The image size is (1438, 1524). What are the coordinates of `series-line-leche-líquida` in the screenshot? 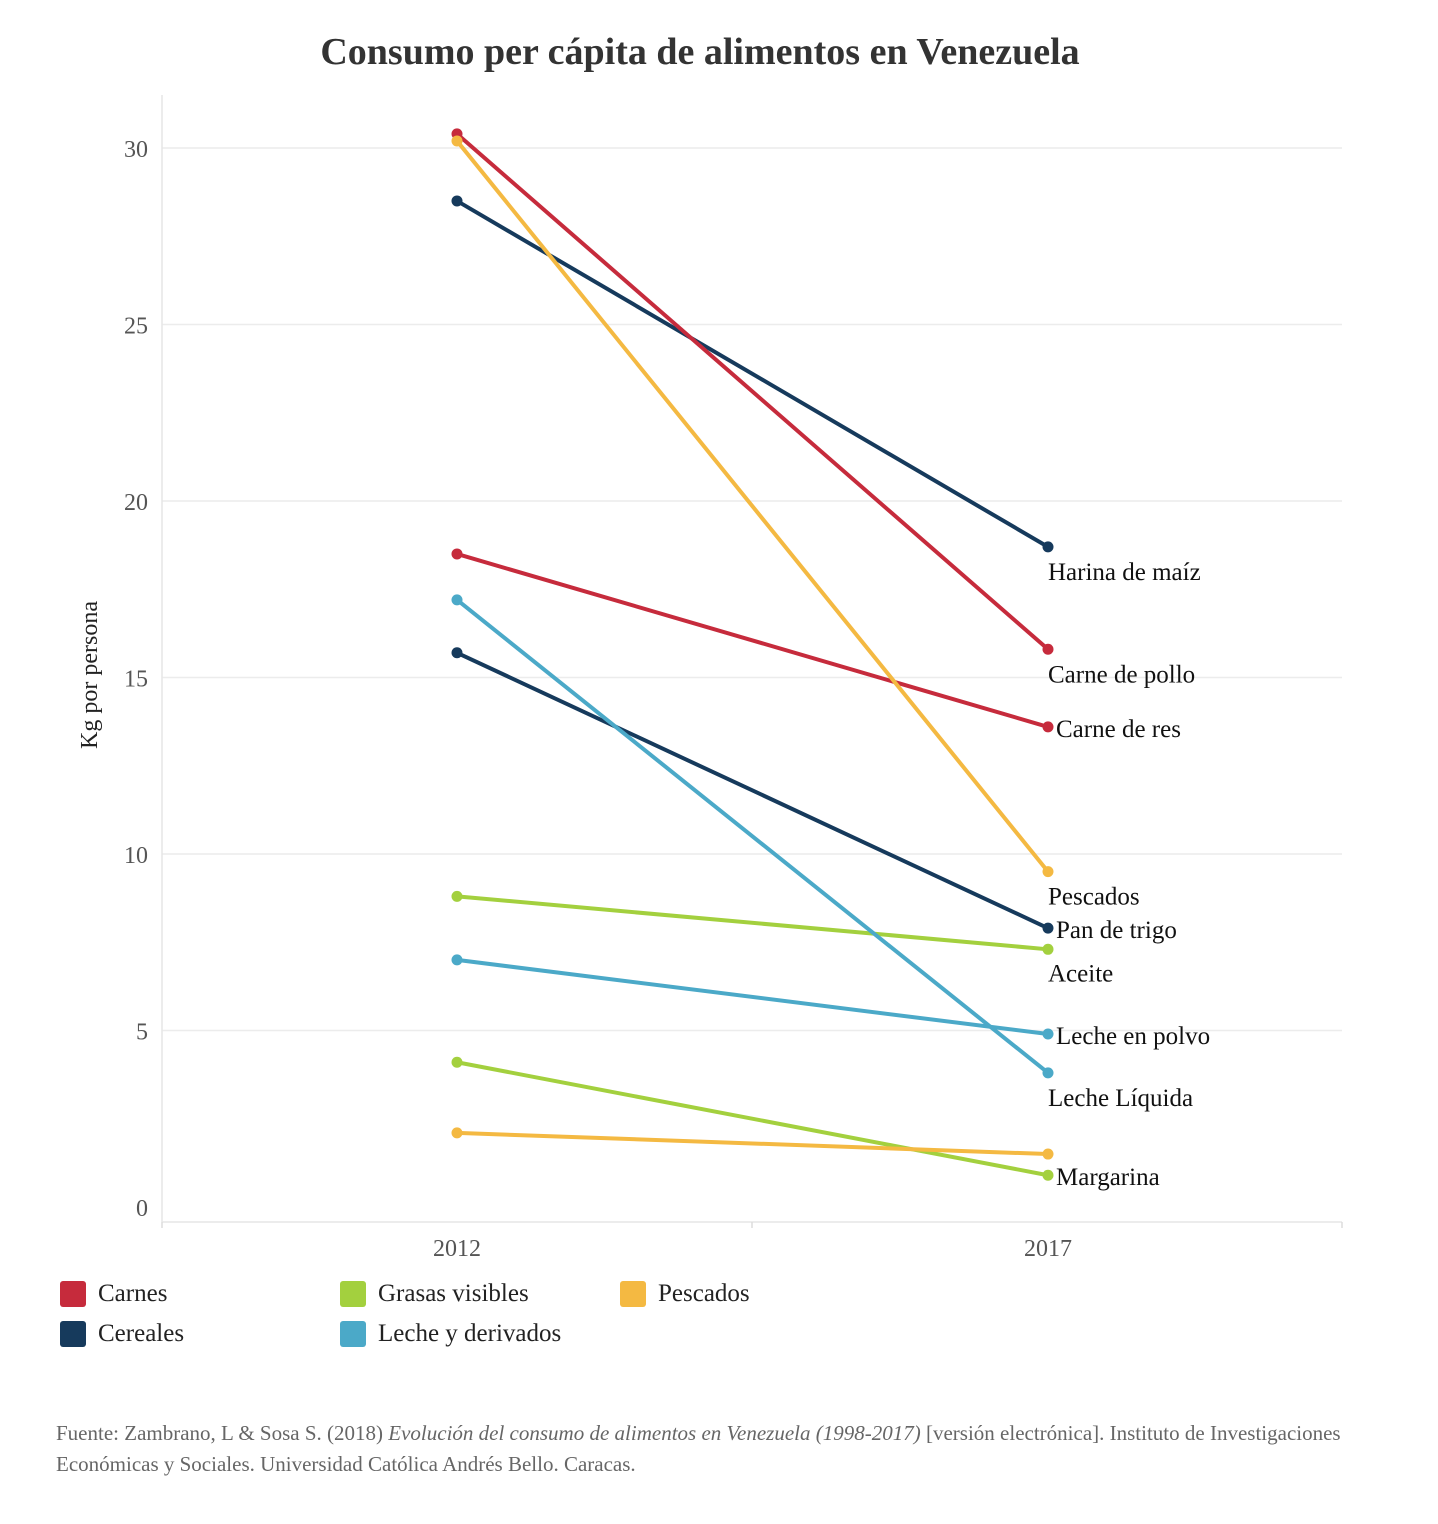 It's located at (752, 836).